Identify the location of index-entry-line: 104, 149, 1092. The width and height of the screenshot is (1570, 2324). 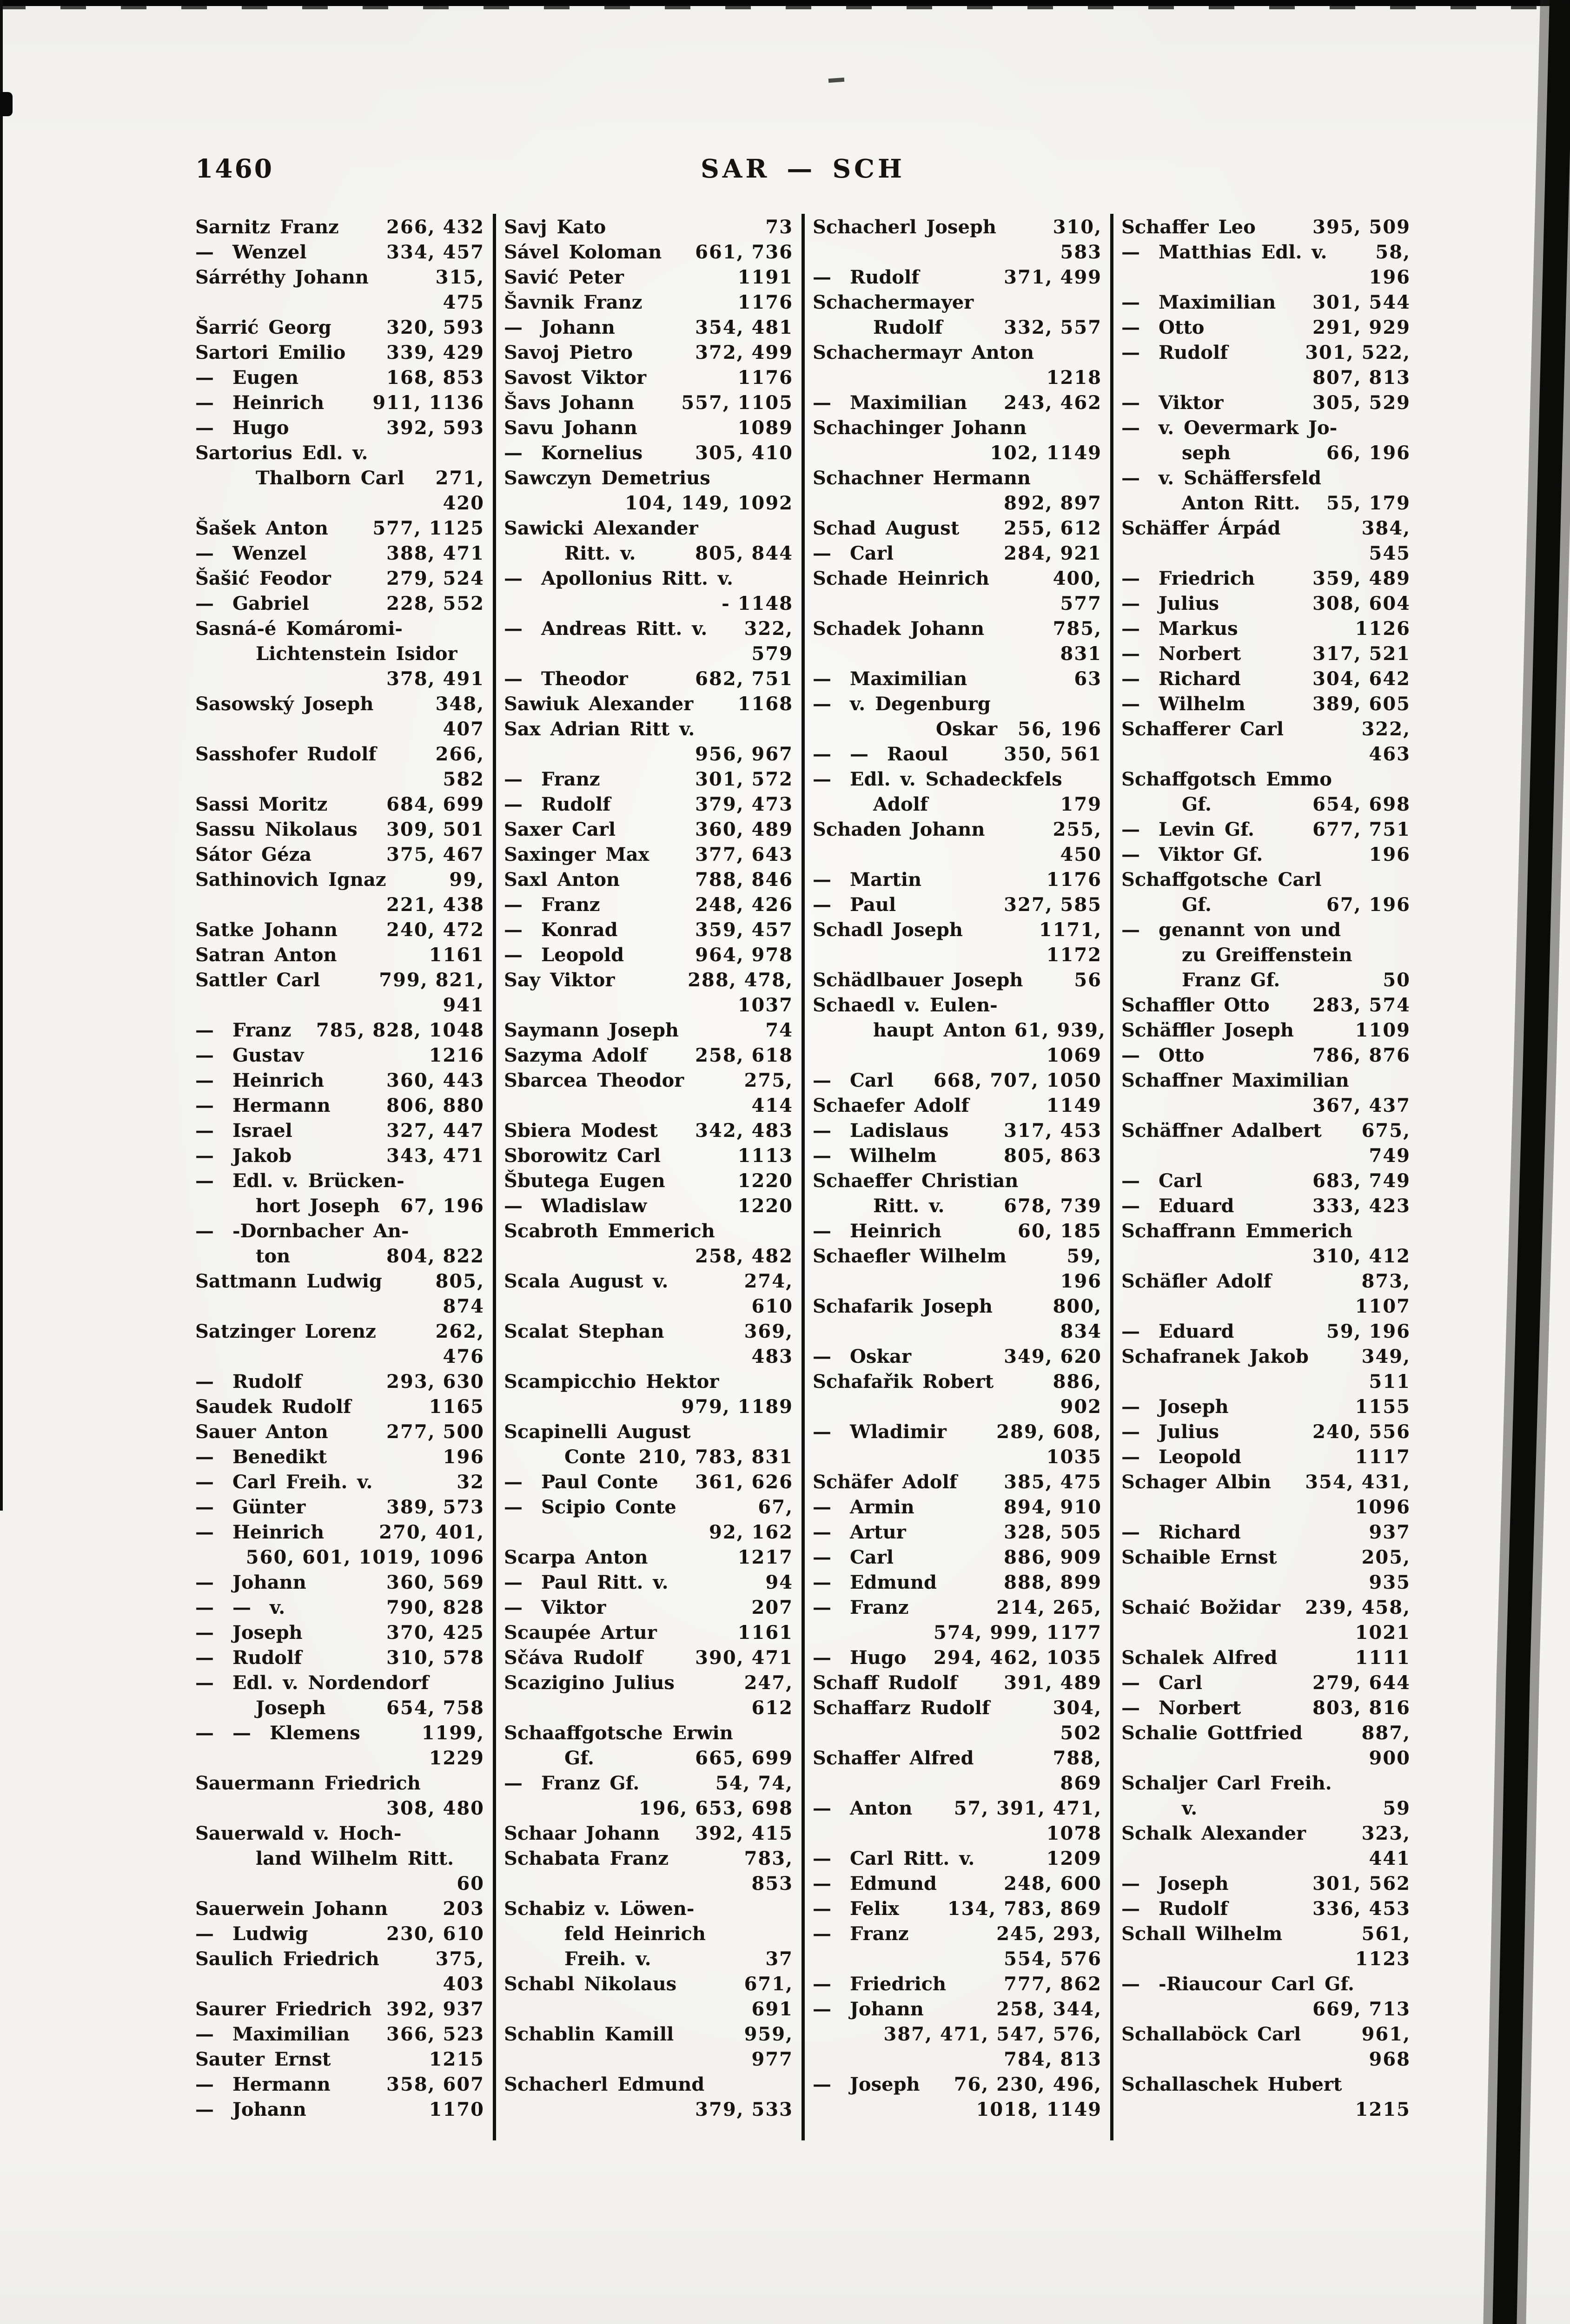
(649, 503).